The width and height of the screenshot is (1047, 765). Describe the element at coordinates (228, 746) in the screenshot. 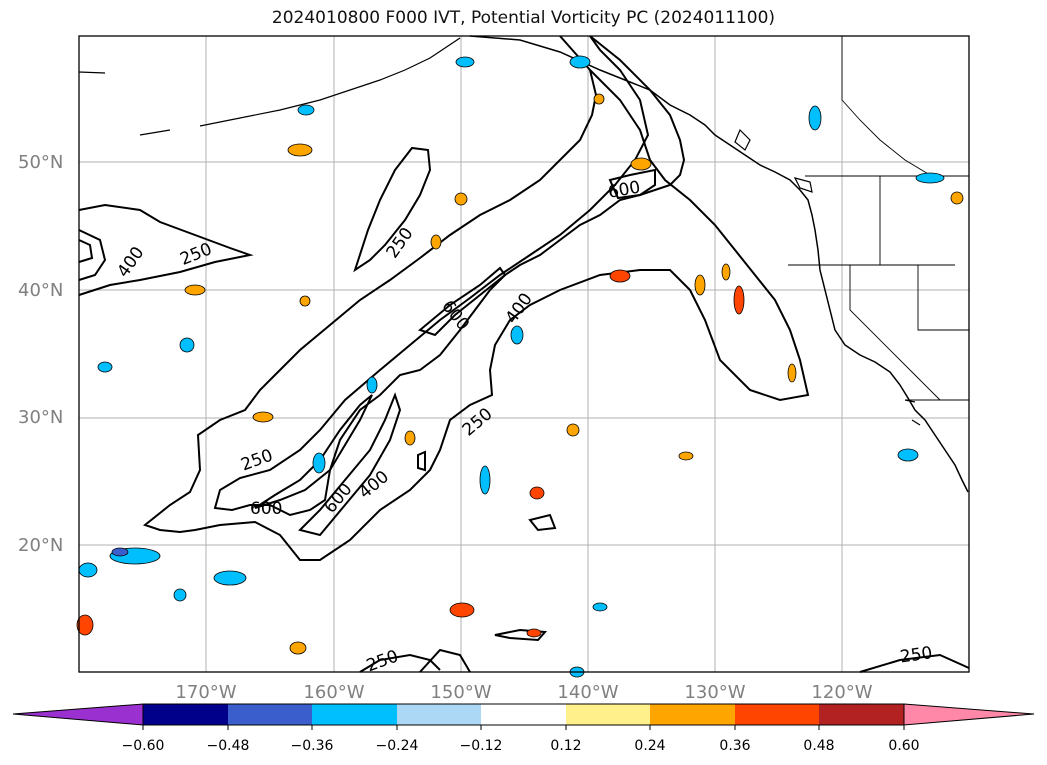

I see `colorbar-tick-label: −0.48` at that location.